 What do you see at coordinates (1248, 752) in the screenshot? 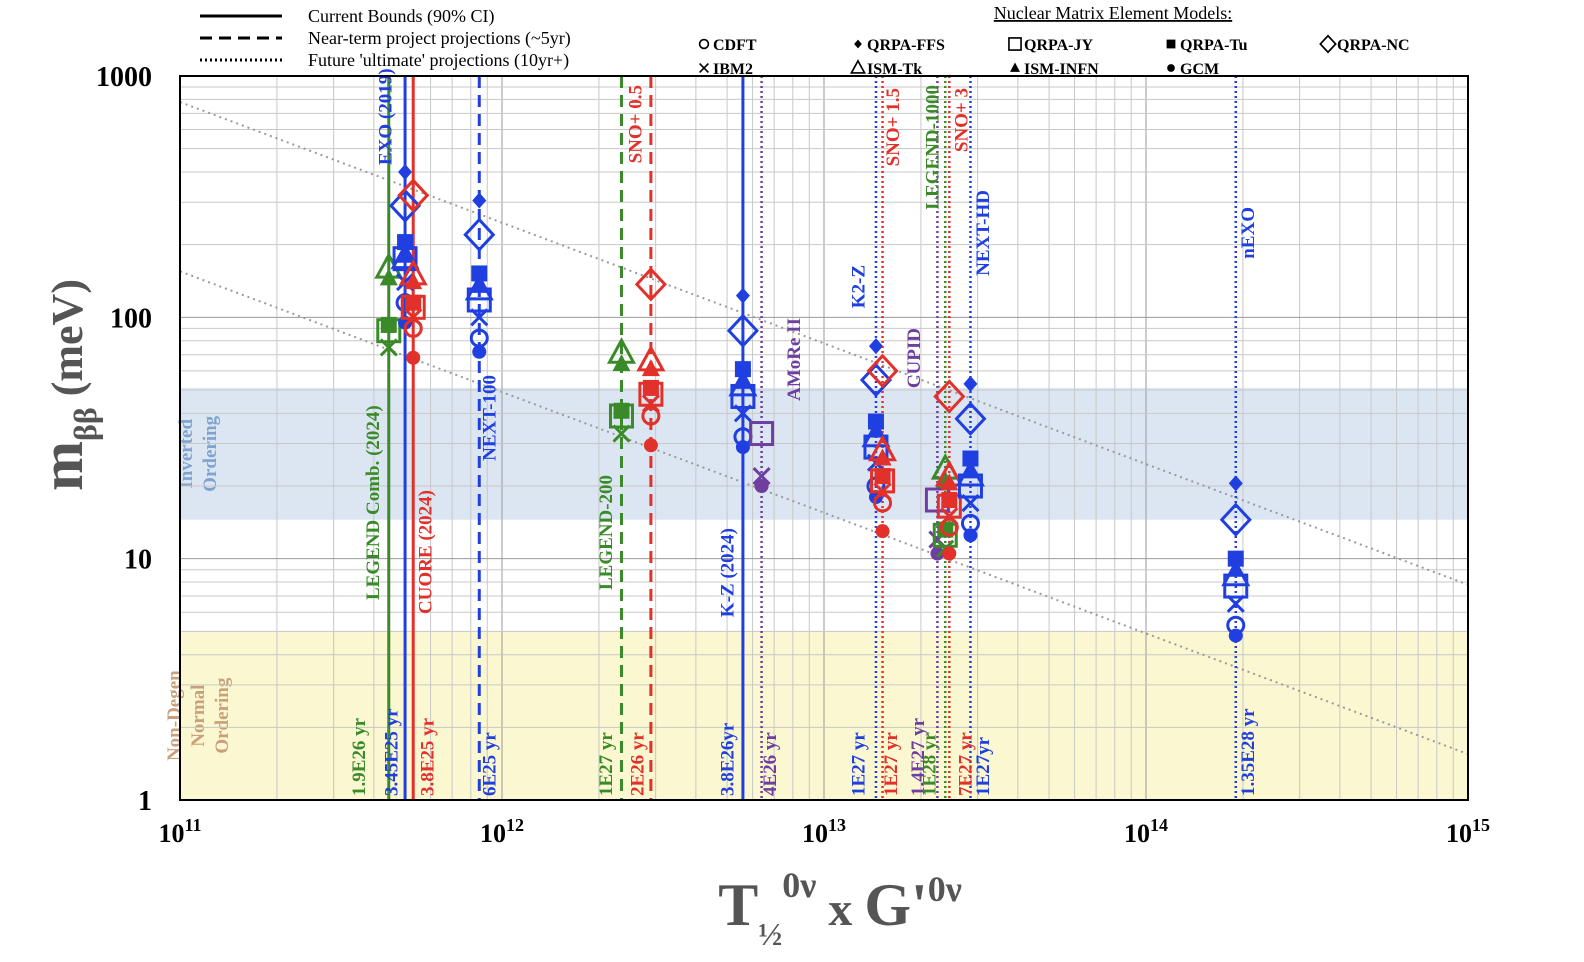
I see `halflife-label: 1.35E28 yr` at bounding box center [1248, 752].